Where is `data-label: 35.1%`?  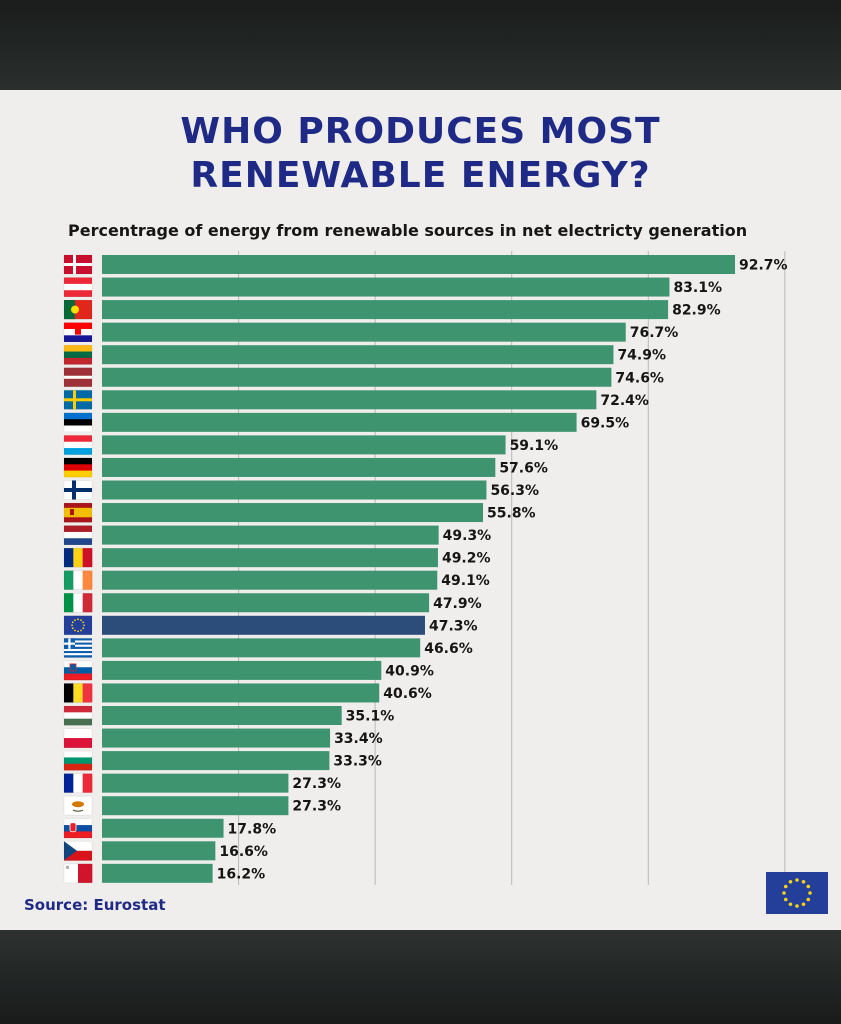
data-label: 35.1% is located at coordinates (370, 717).